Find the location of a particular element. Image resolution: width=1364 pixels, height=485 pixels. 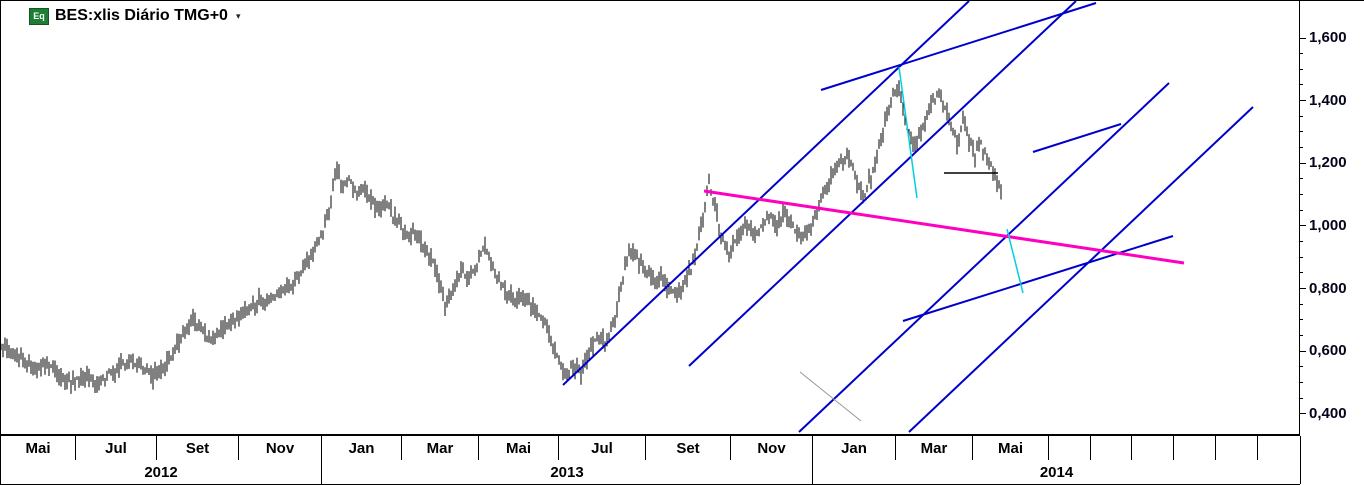

price-axis: 1,600 1,400 1,200 1,000 0,800 0,600 0,400 is located at coordinates (1332, 217).